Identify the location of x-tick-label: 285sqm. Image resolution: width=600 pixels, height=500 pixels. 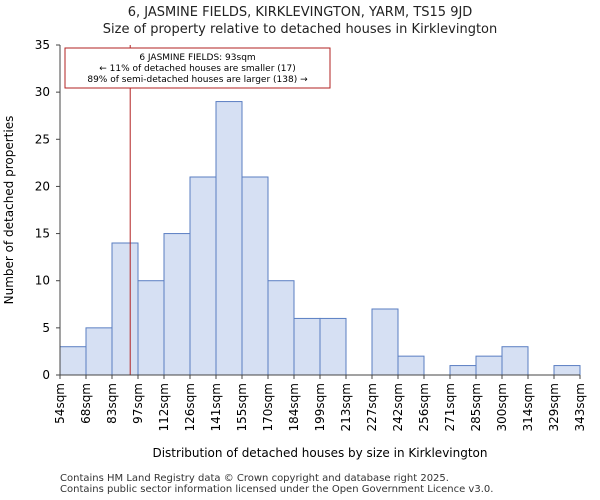
(476, 407).